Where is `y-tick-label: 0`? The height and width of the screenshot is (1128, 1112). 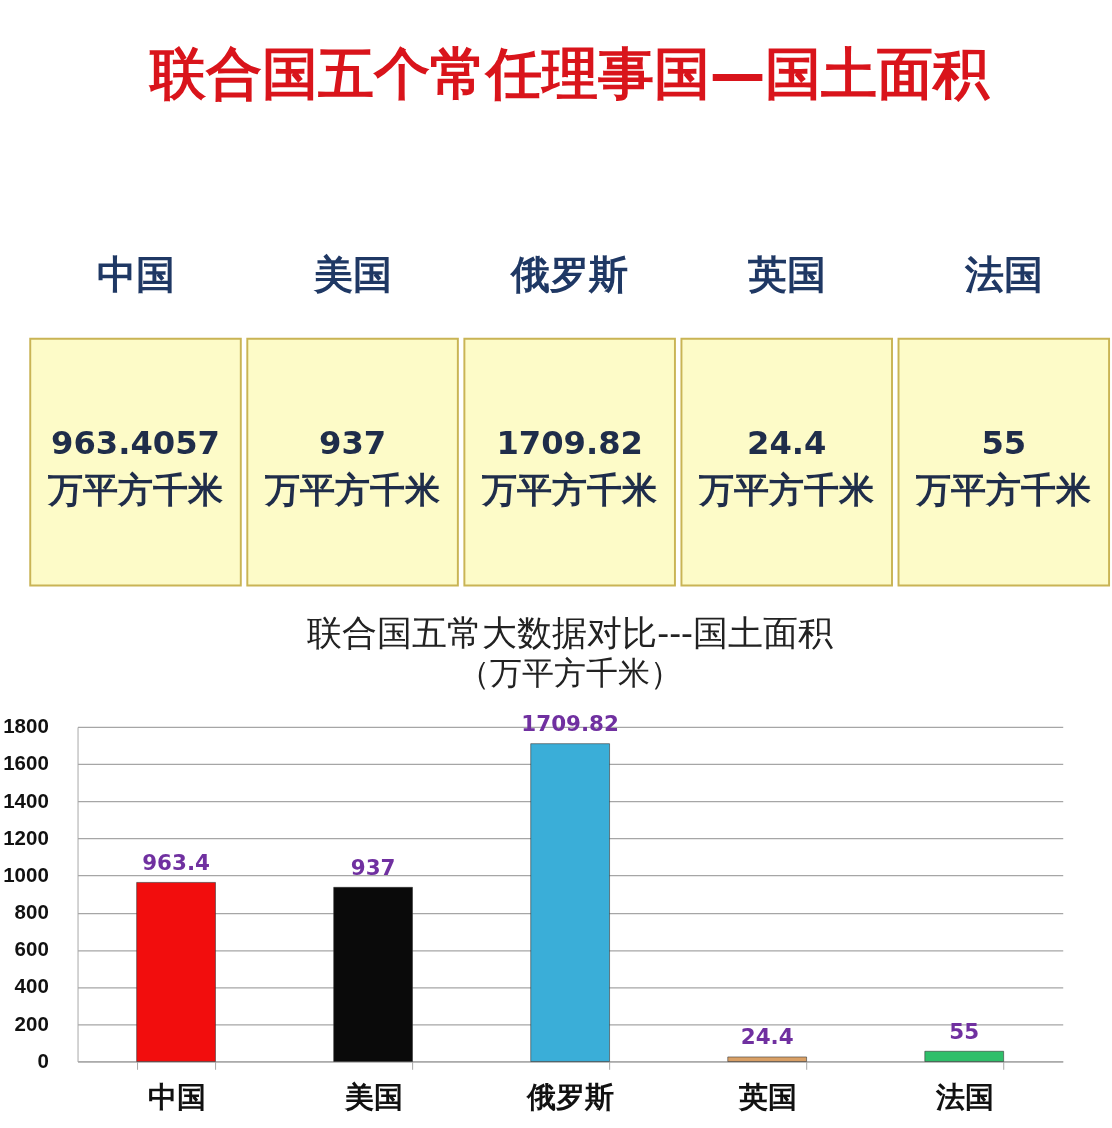
y-tick-label: 0 is located at coordinates (43, 1060).